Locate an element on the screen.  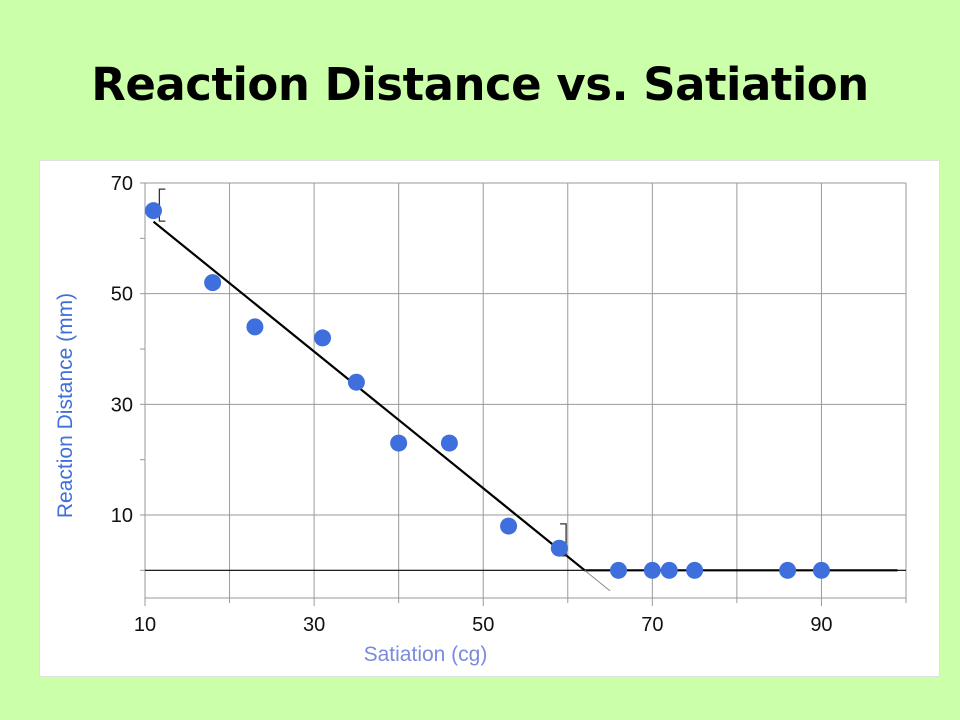
x-tick-label: 50 is located at coordinates (483, 625).